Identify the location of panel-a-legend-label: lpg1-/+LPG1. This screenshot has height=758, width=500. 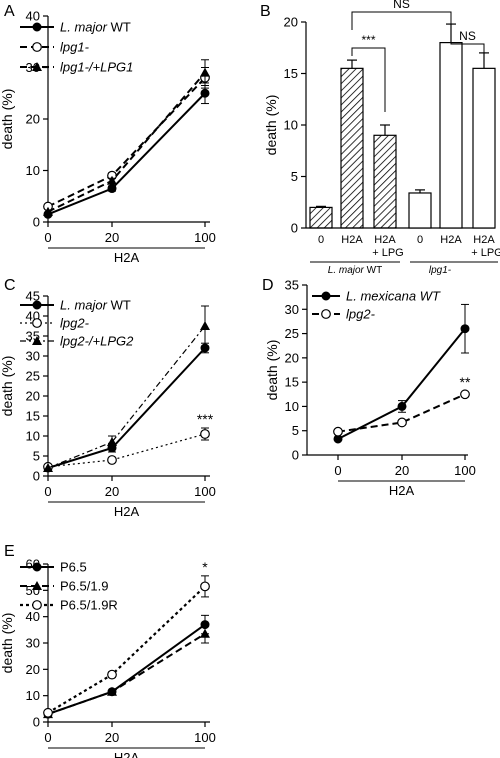
(96, 67).